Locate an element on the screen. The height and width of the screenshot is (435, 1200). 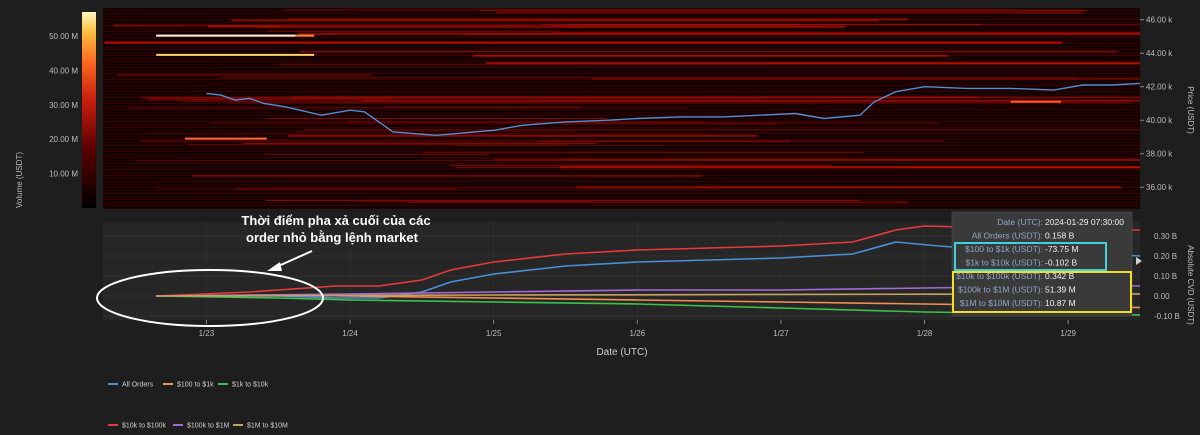
tooltip-key: Date (UTC): is located at coordinates (1020, 222).